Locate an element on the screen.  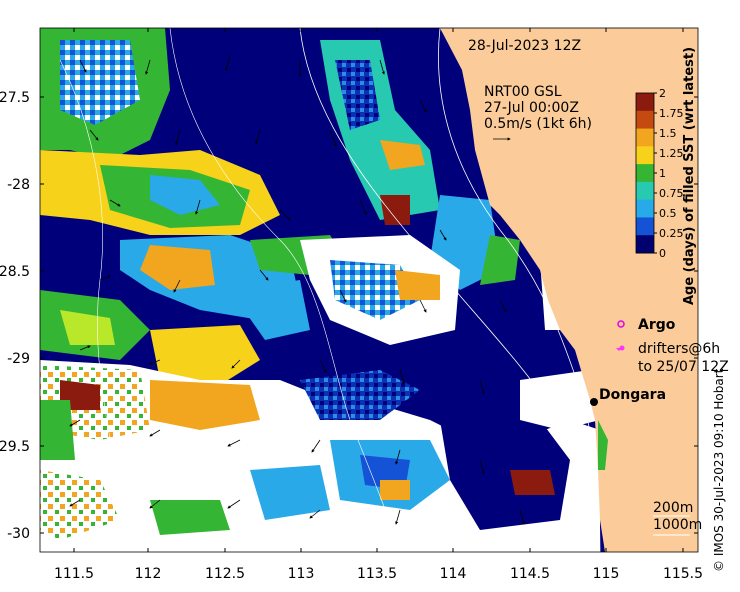
y-tick-label: -30 is located at coordinates (18, 534).